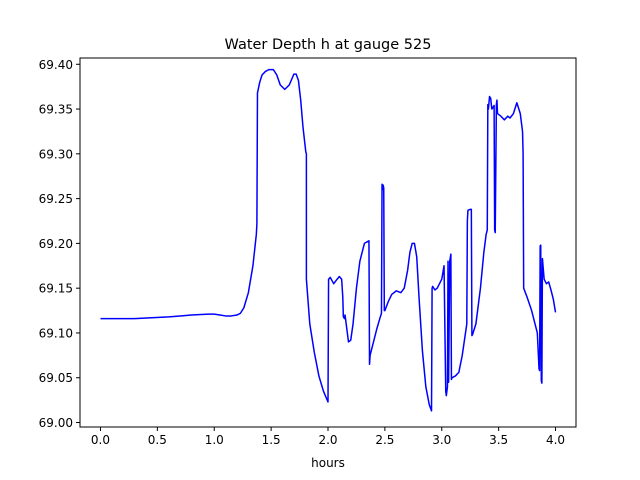  I want to click on y-tick-label: 69.30, so click(56, 154).